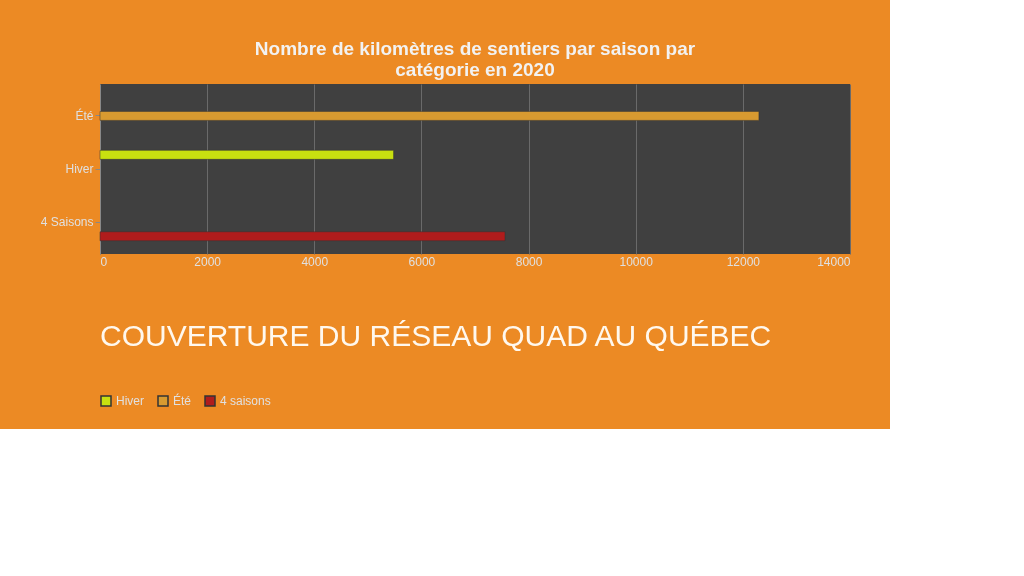 This screenshot has height=576, width=1024. Describe the element at coordinates (475, 69) in the screenshot. I see `text: catégorie en 2020` at that location.